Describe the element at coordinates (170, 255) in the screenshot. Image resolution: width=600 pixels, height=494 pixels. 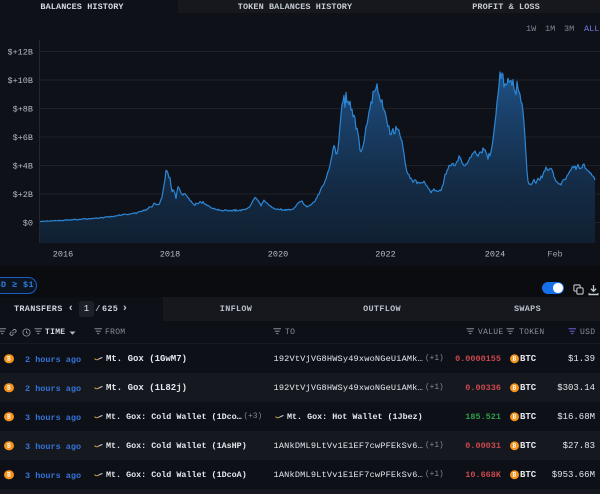
I see `svg-text: 2018` at that location.